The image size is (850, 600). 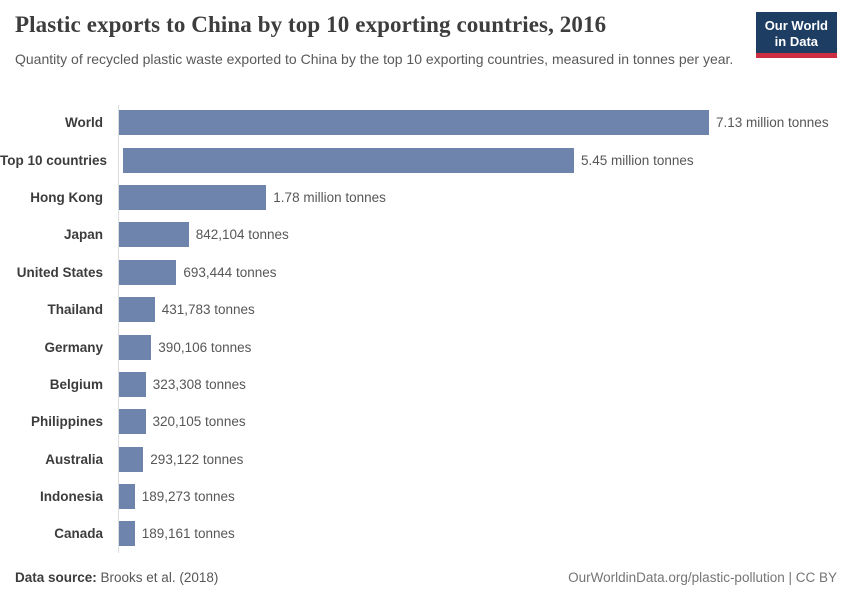 I want to click on value-label: 5.45 million tonnes, so click(x=637, y=160).